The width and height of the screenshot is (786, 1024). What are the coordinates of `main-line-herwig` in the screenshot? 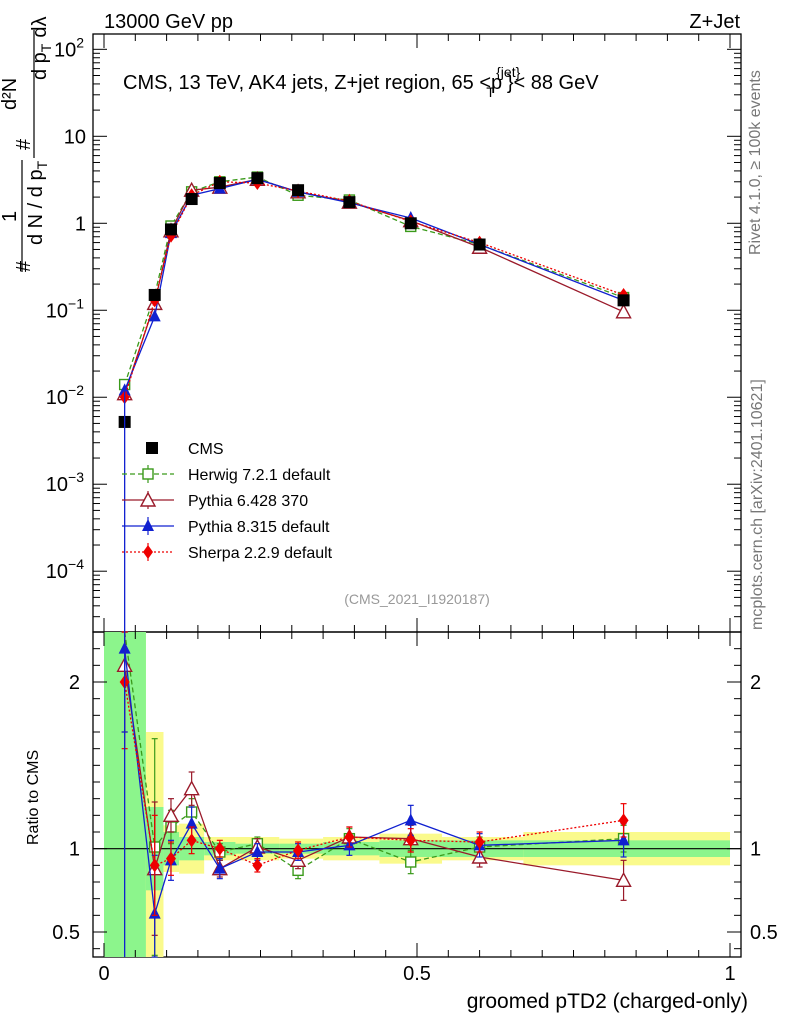 It's located at (374, 280).